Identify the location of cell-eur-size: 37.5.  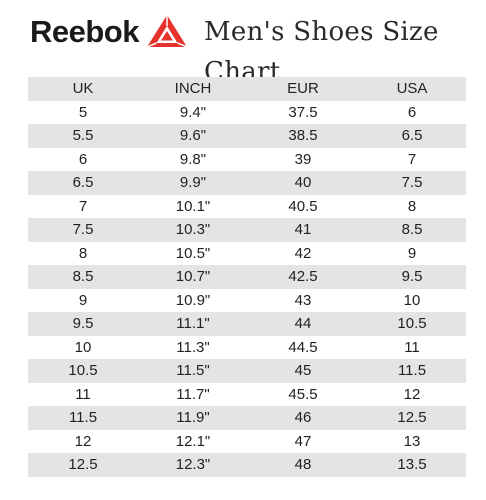
(303, 112).